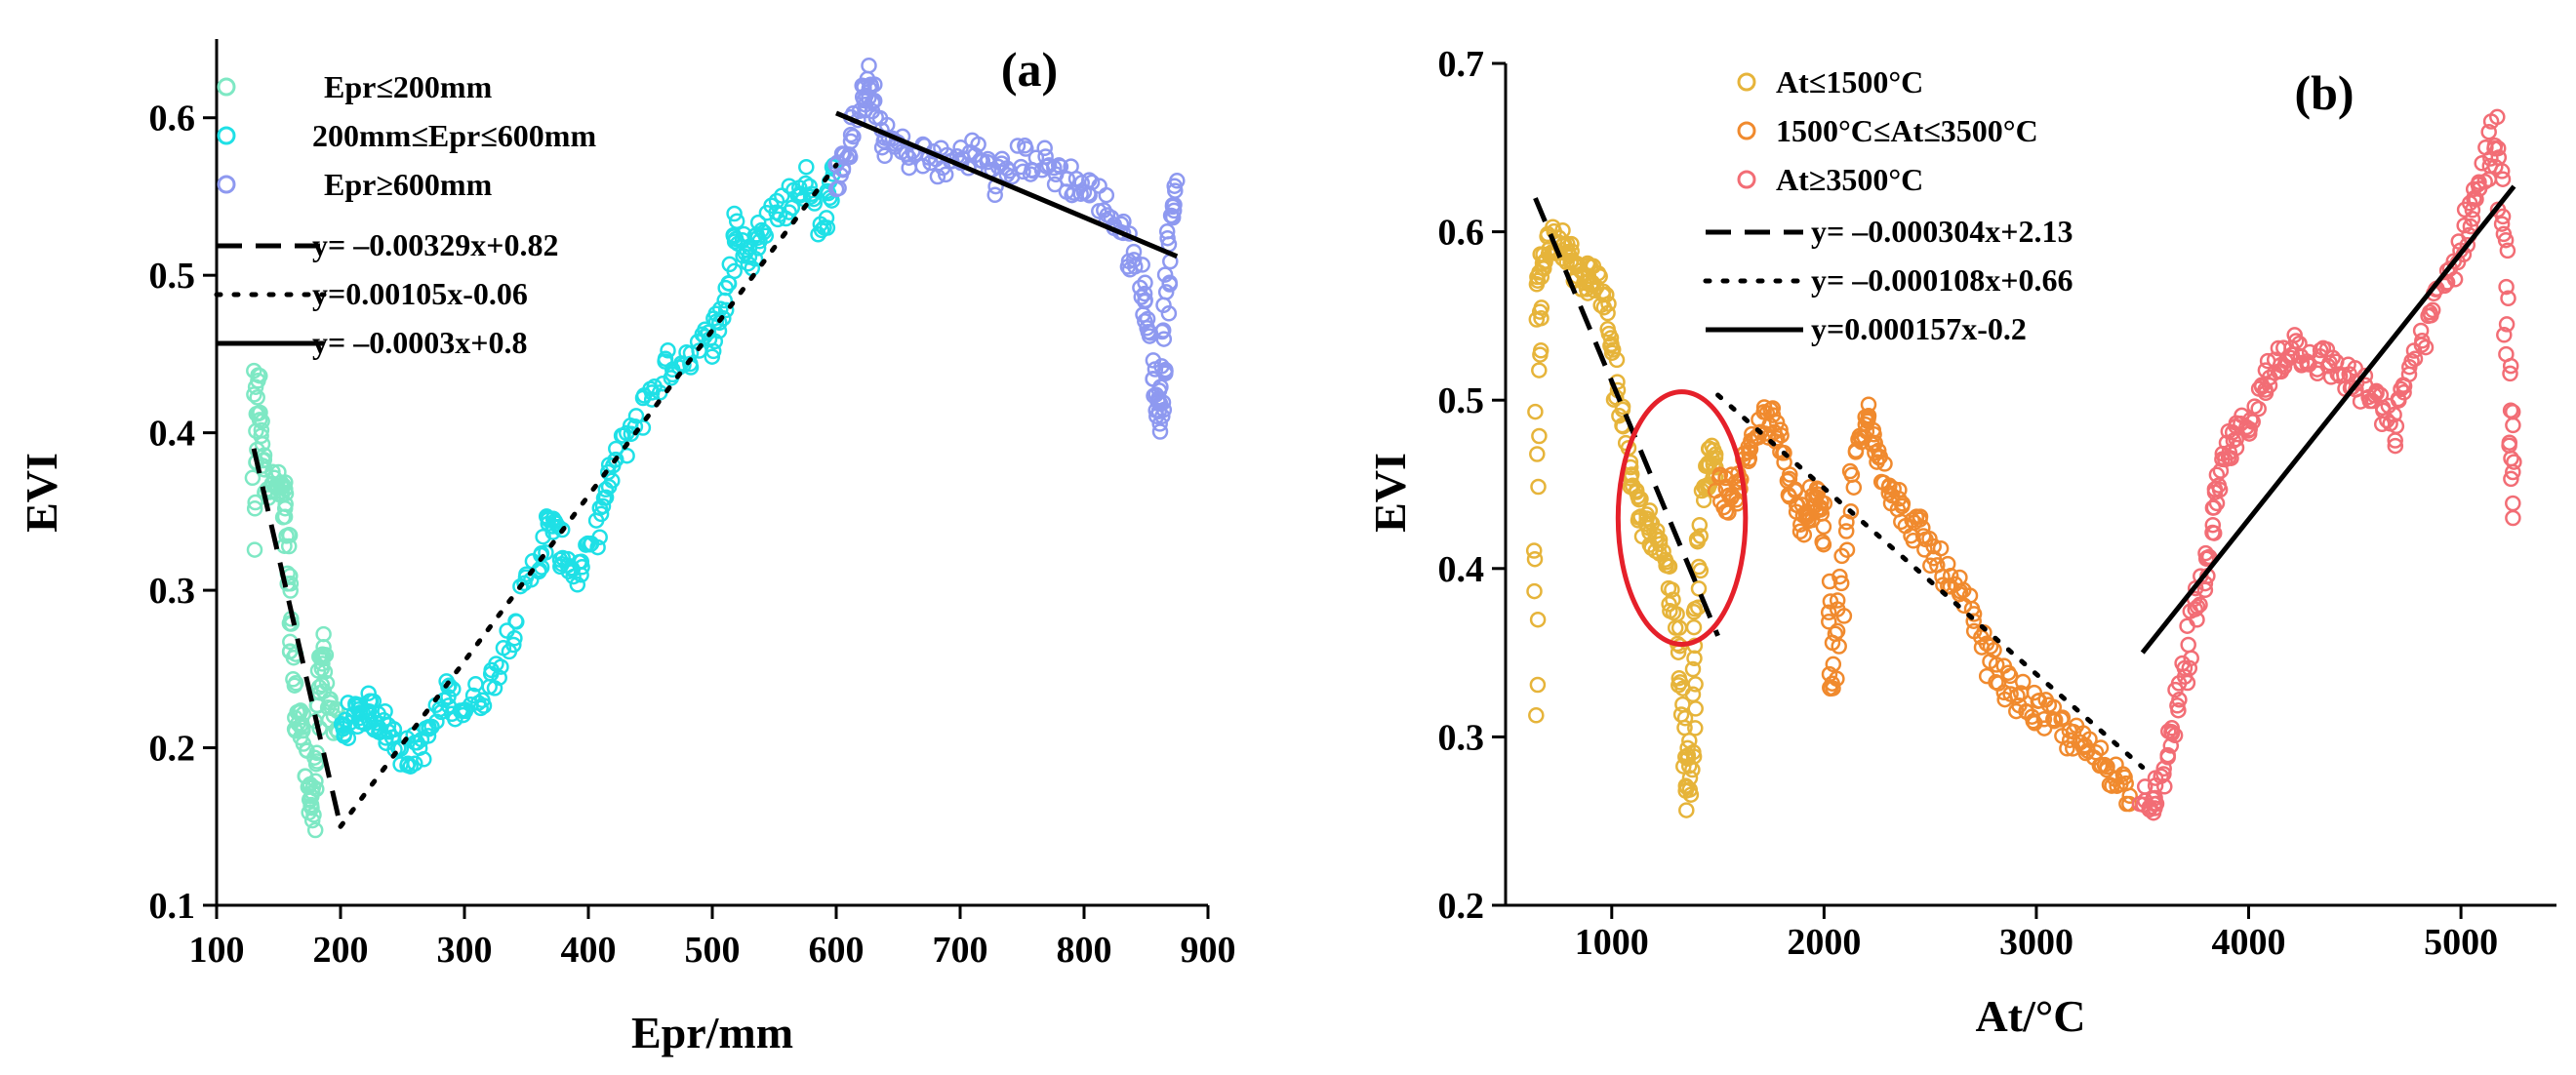 The height and width of the screenshot is (1075, 2576). What do you see at coordinates (454, 135) in the screenshot?
I see `legend-label: 200mm≤Epr≤600mm` at bounding box center [454, 135].